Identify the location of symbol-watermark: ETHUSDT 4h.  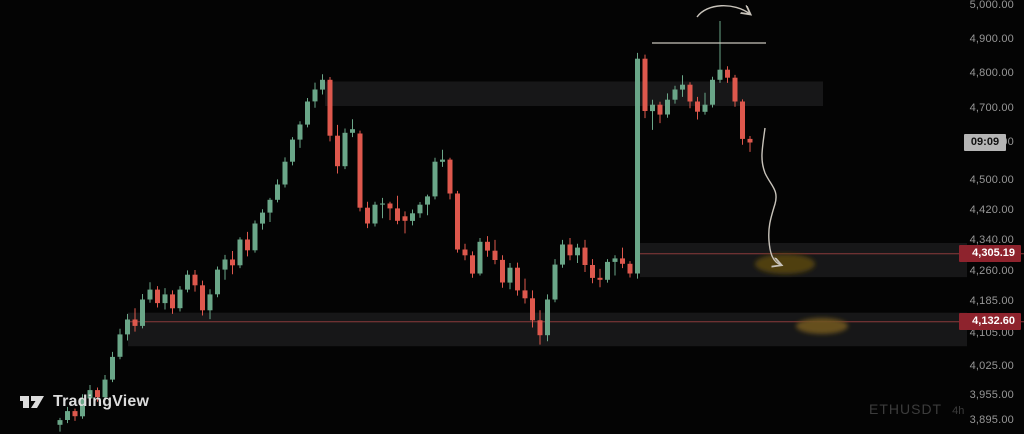
(916, 409).